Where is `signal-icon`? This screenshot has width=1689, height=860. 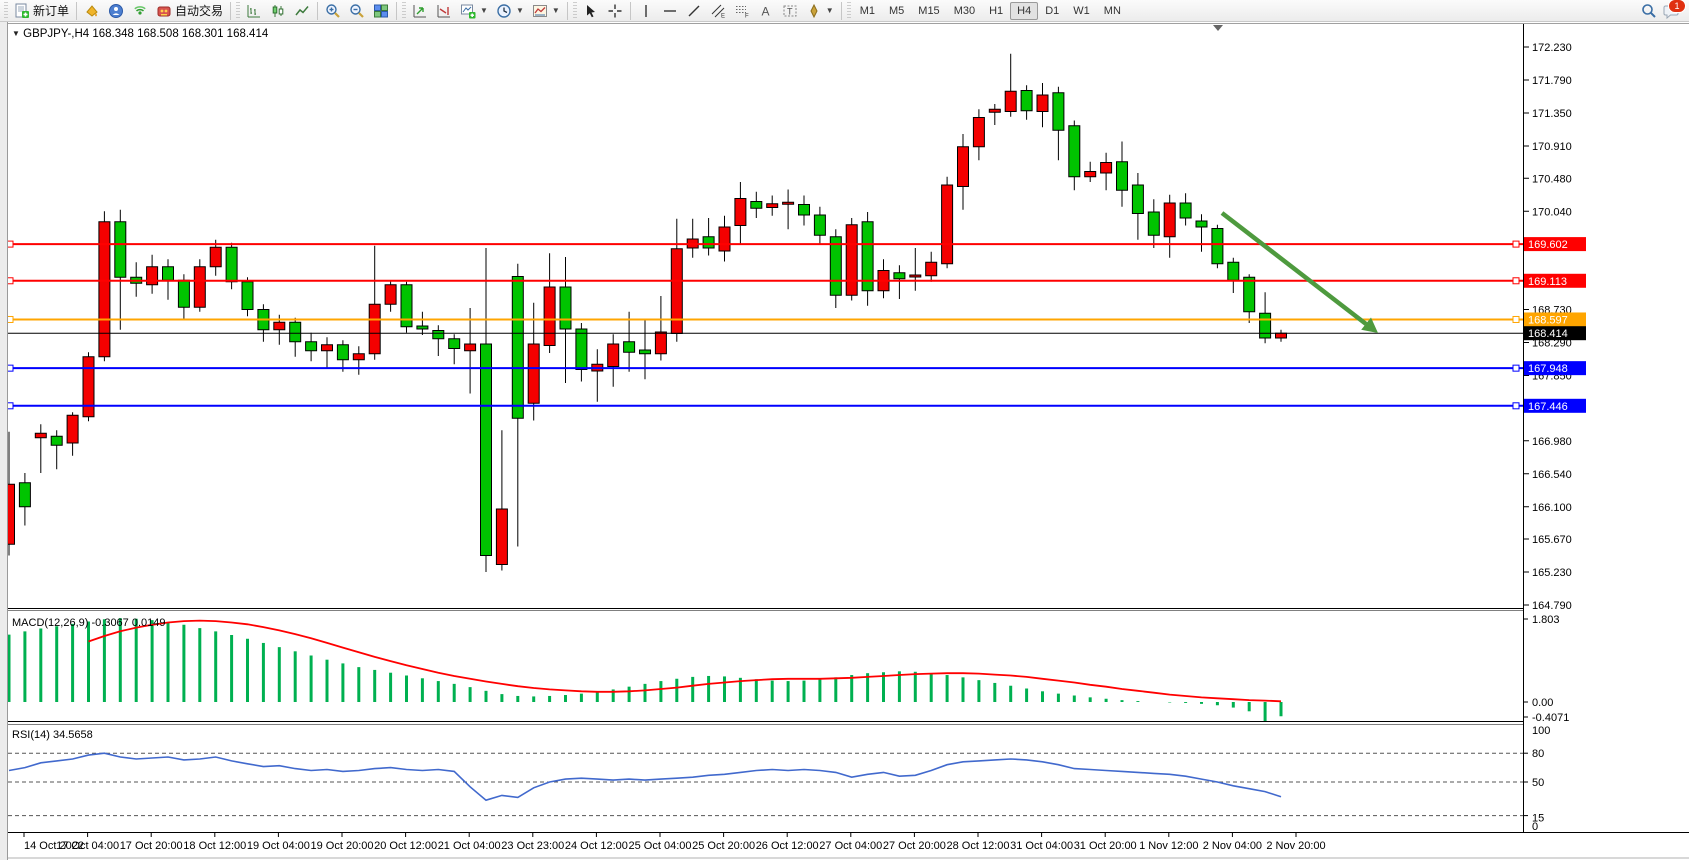
signal-icon is located at coordinates (140, 10).